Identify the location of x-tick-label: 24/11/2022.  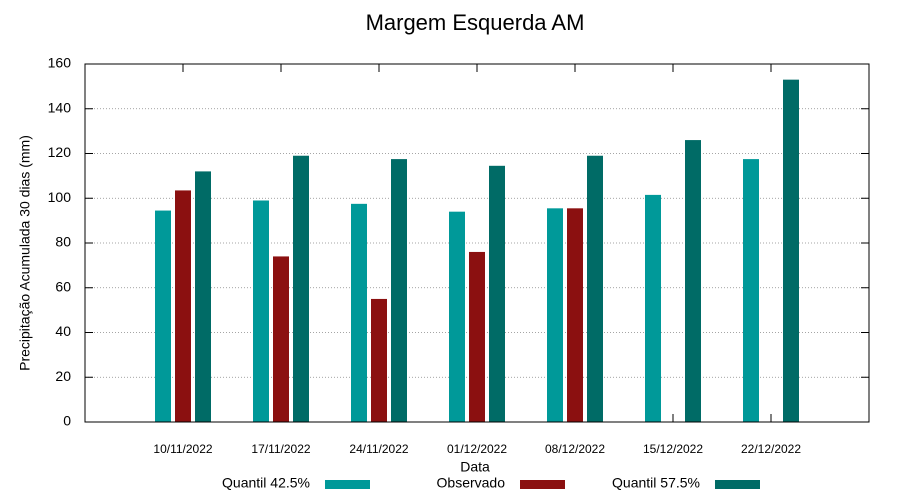
(378, 449).